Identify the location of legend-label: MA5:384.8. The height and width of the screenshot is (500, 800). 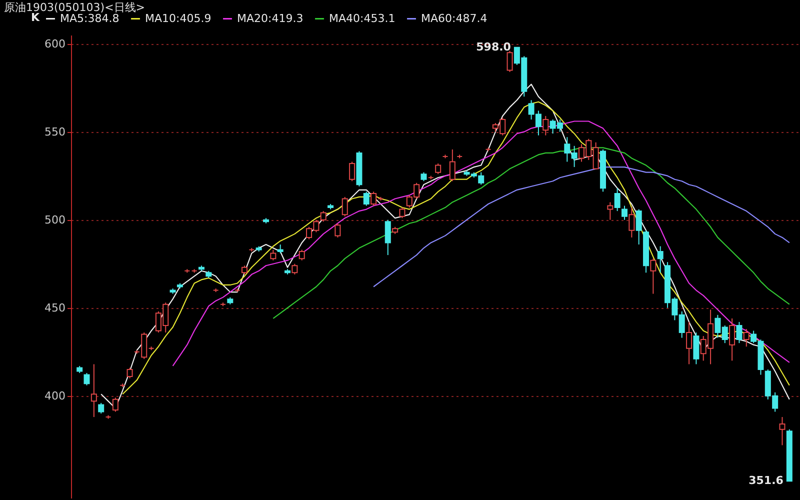
(90, 18).